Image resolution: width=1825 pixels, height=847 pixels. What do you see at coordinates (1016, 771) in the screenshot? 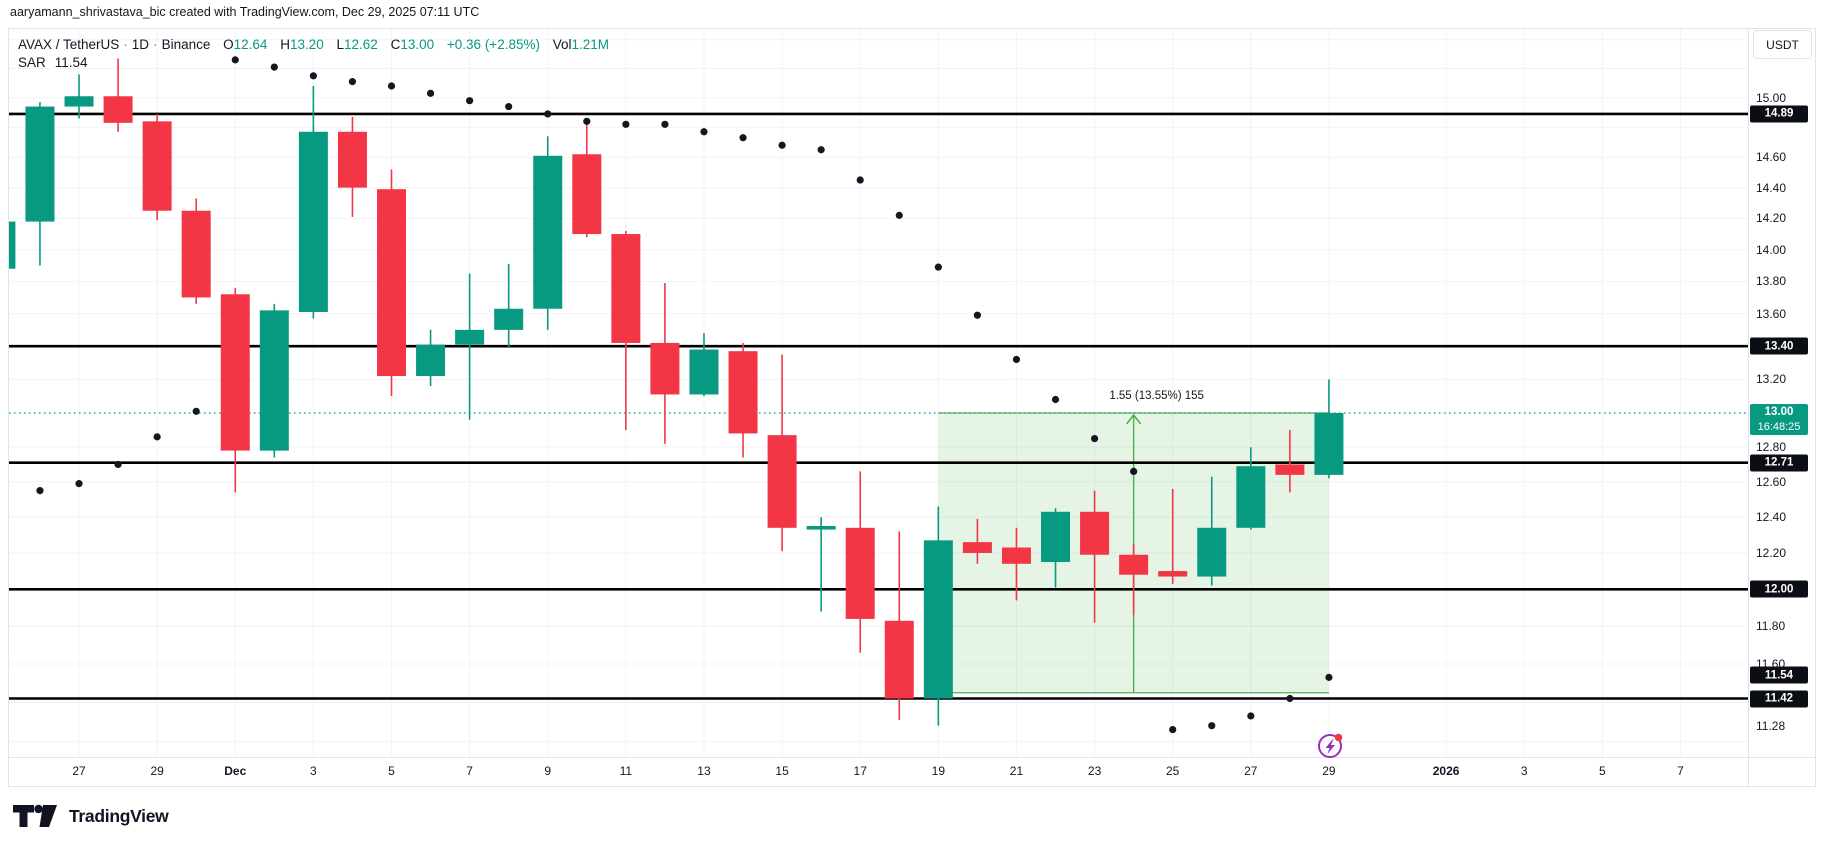
I see `time-axis-label: 21` at bounding box center [1016, 771].